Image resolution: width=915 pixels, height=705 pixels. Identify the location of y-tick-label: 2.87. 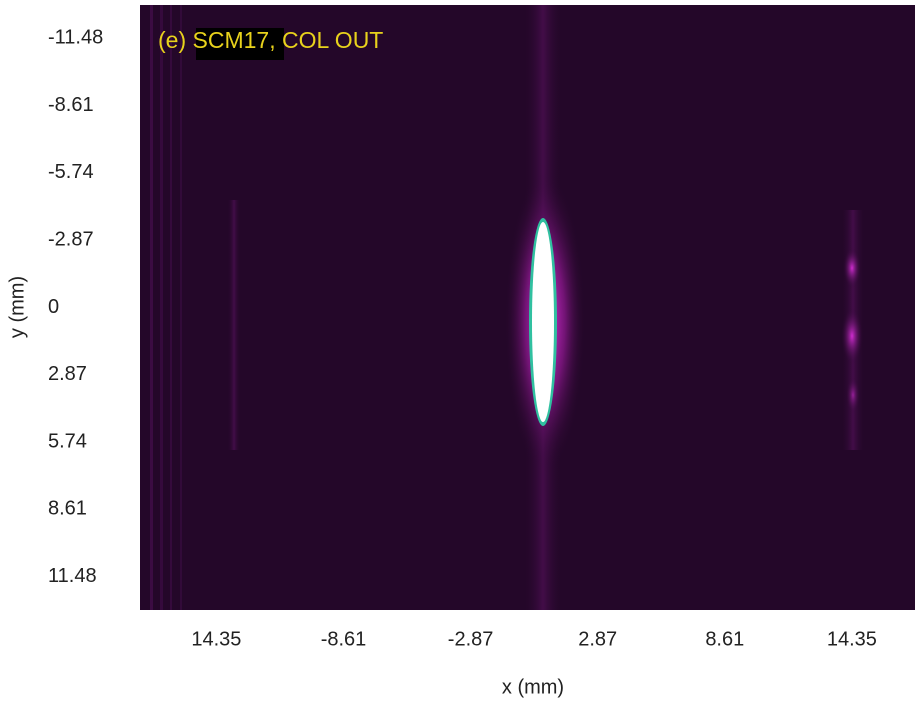
(67, 374).